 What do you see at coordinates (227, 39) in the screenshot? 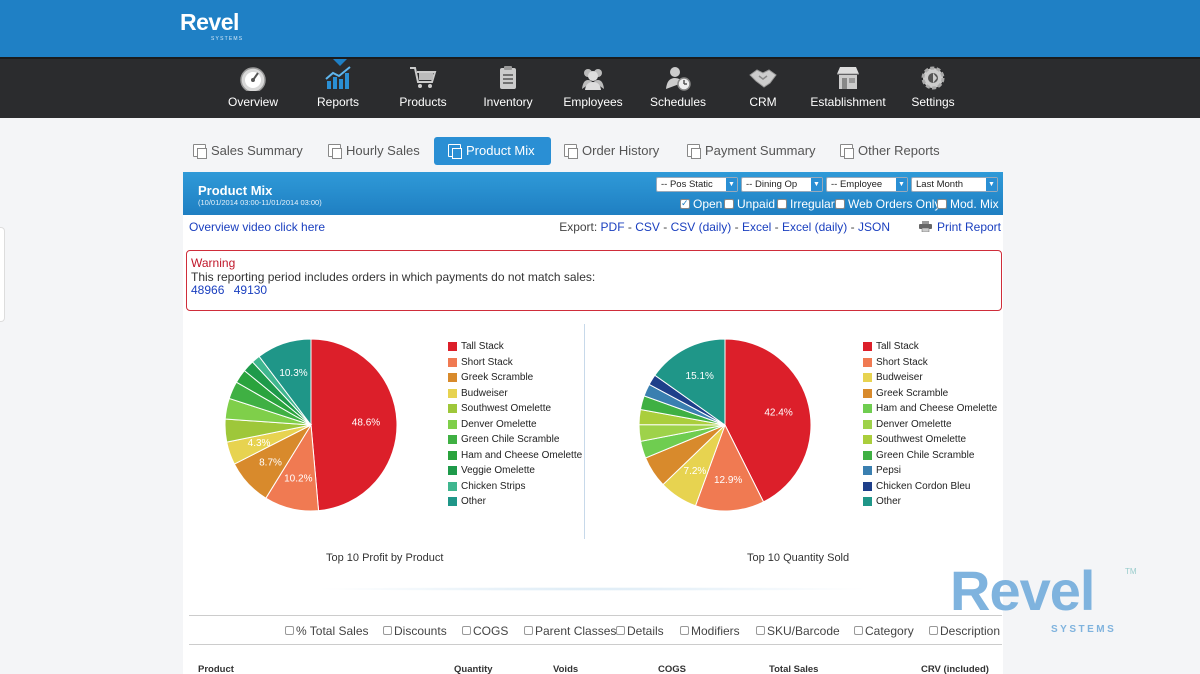
I see `brand-logo-sub: SYSTEMS` at bounding box center [227, 39].